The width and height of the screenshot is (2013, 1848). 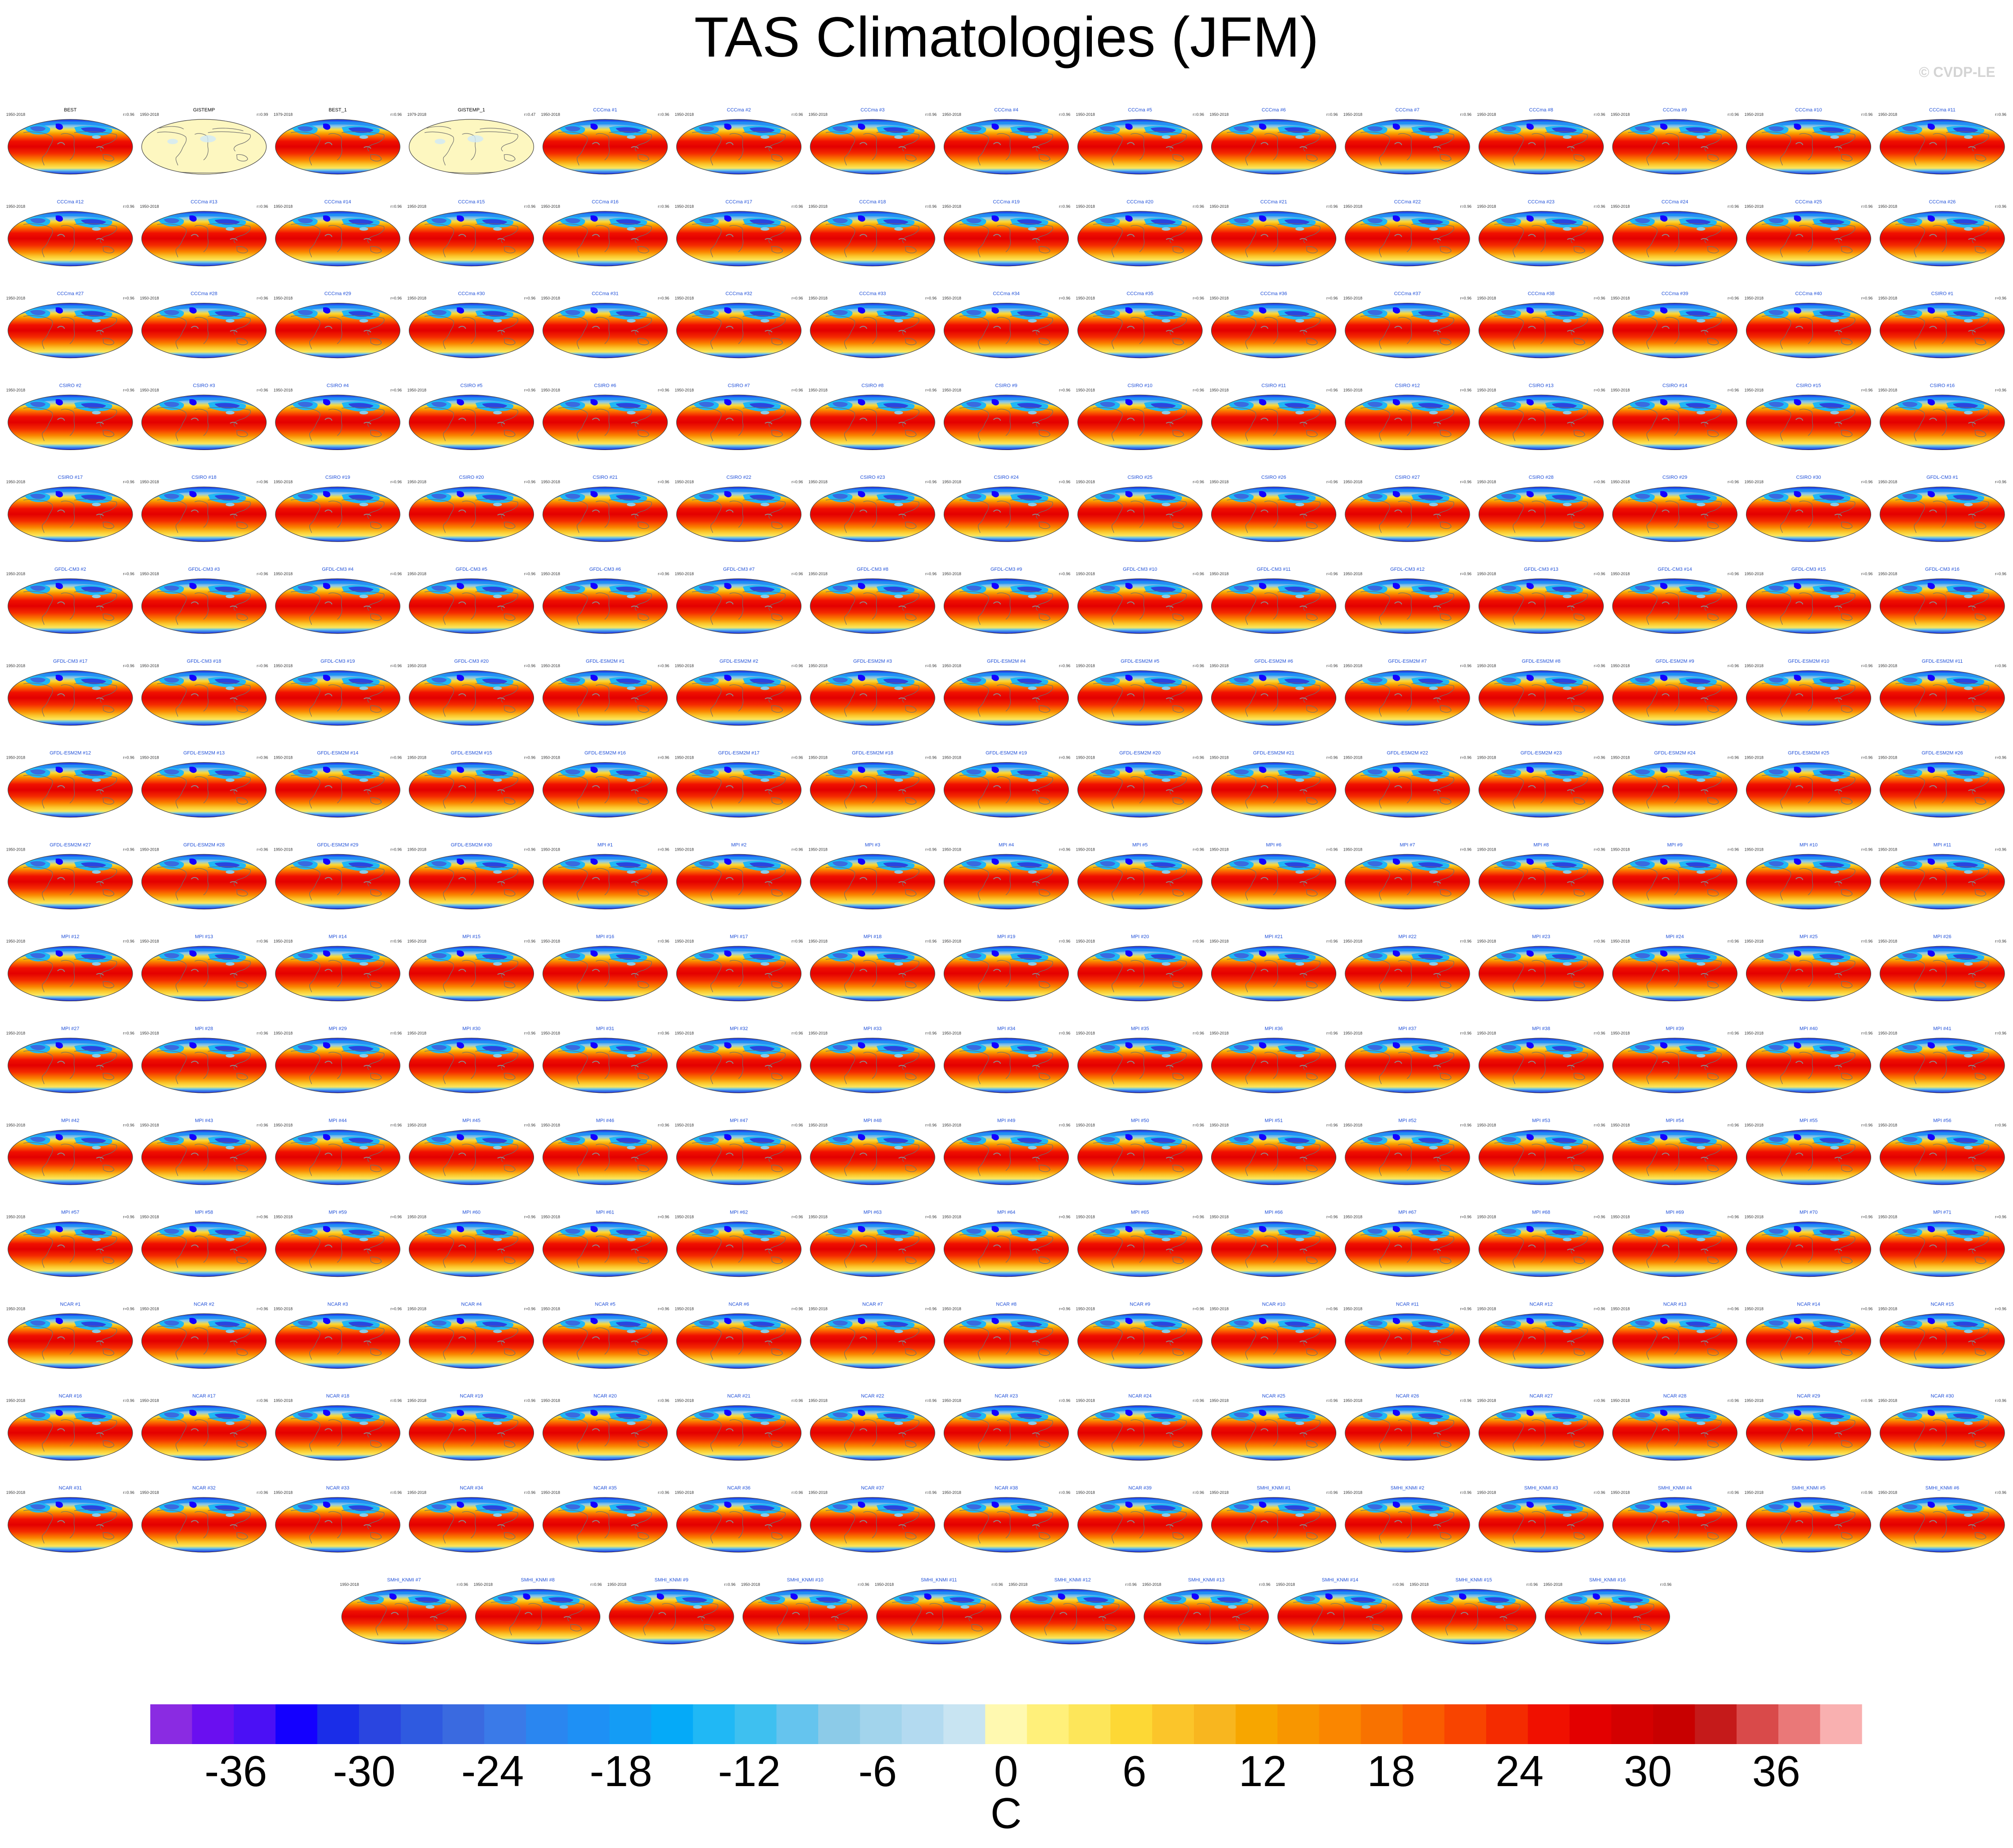 What do you see at coordinates (1006, 600) in the screenshot?
I see `map-panel: 1950-2018 GFDL-CM3 #9 r=0.96` at bounding box center [1006, 600].